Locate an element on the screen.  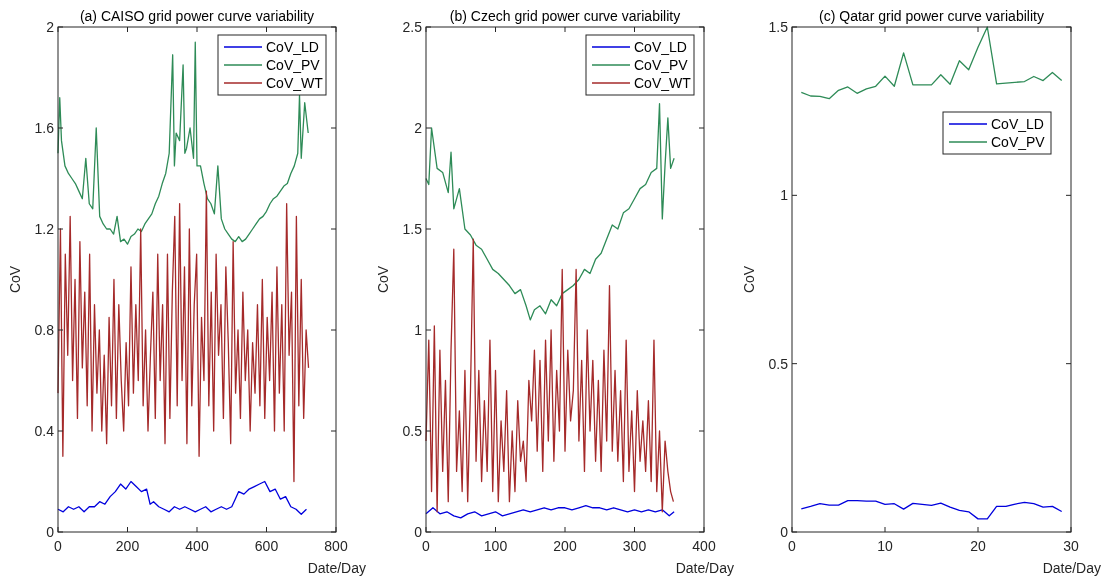
x-tick-label: 600 is located at coordinates (266, 546).